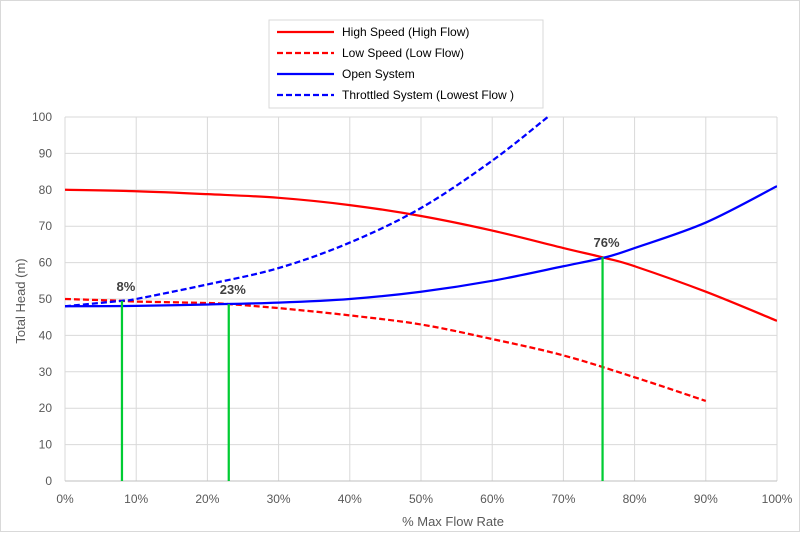  Describe the element at coordinates (403, 53) in the screenshot. I see `legend-label-2: Low Speed (Low Flow)` at that location.